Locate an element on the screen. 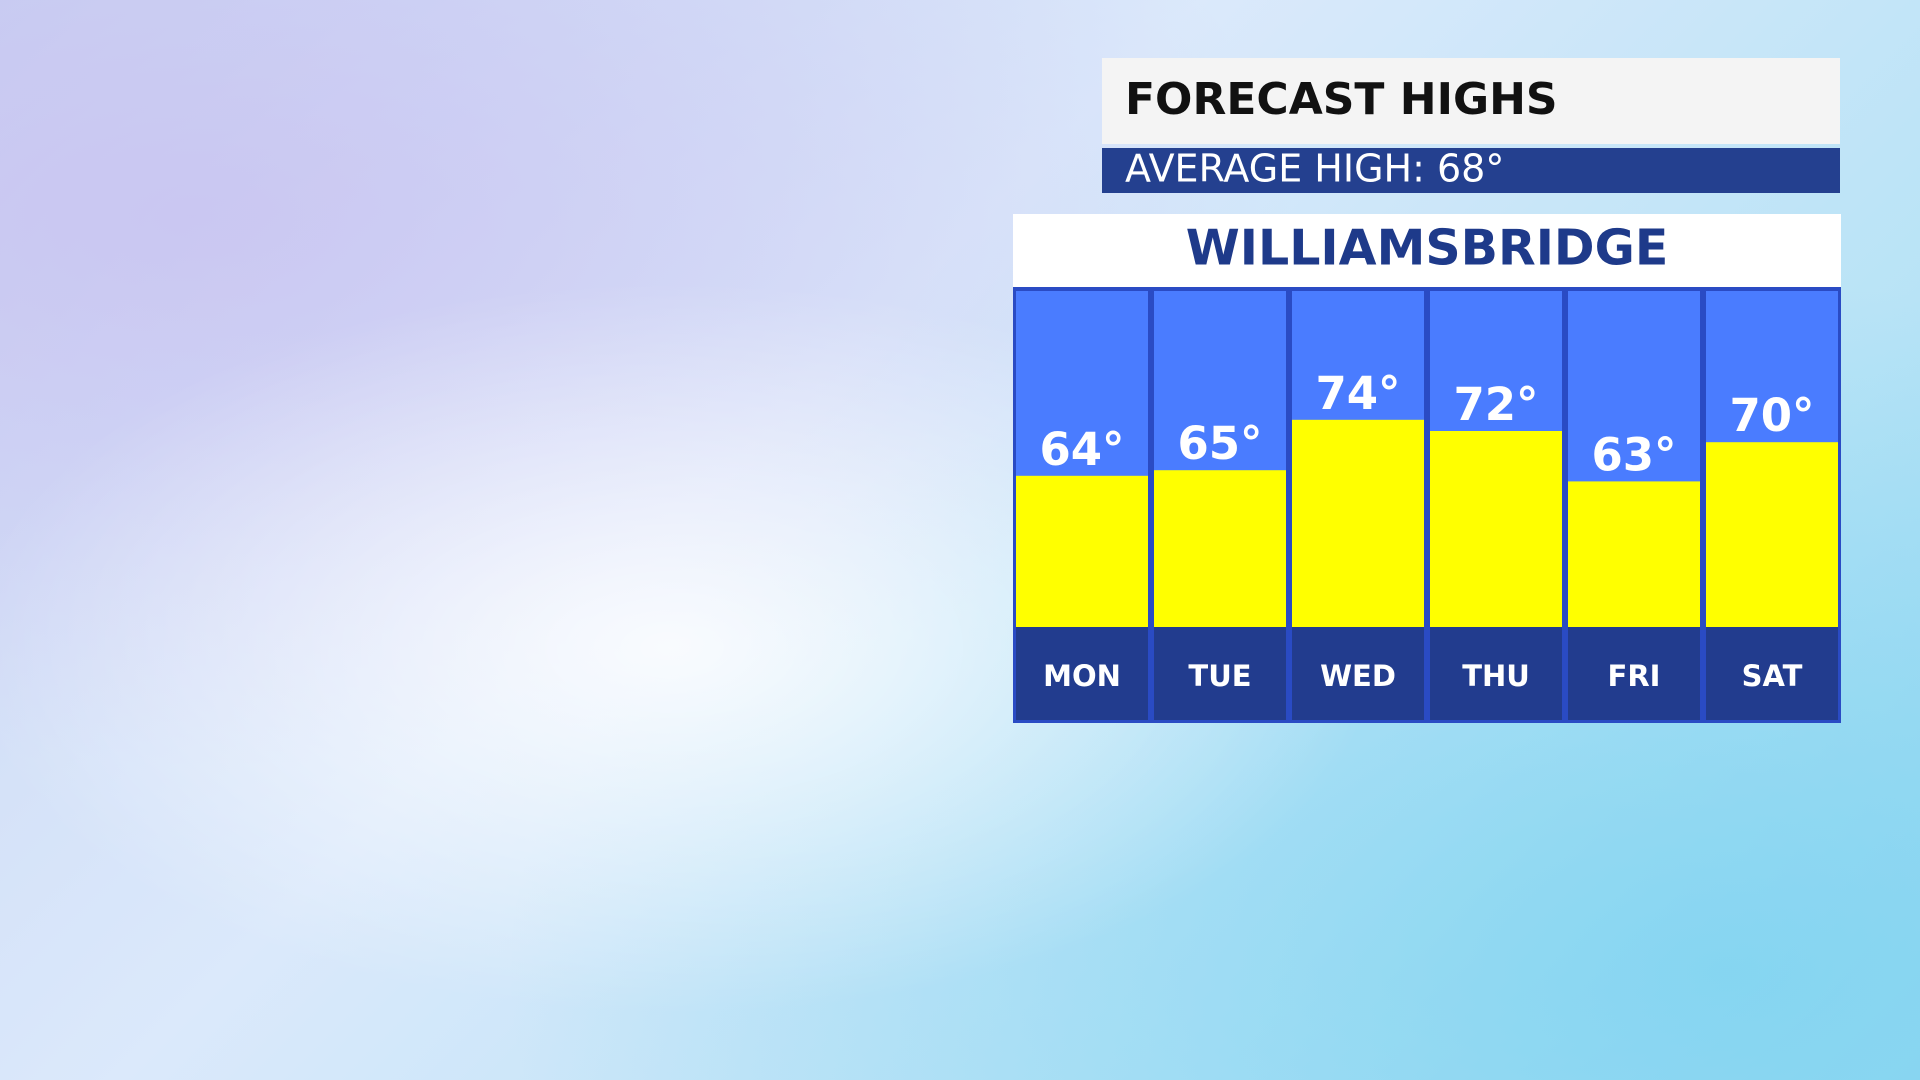 The height and width of the screenshot is (1080, 1920). location: WILLIAMSBRIDGE is located at coordinates (1427, 248).